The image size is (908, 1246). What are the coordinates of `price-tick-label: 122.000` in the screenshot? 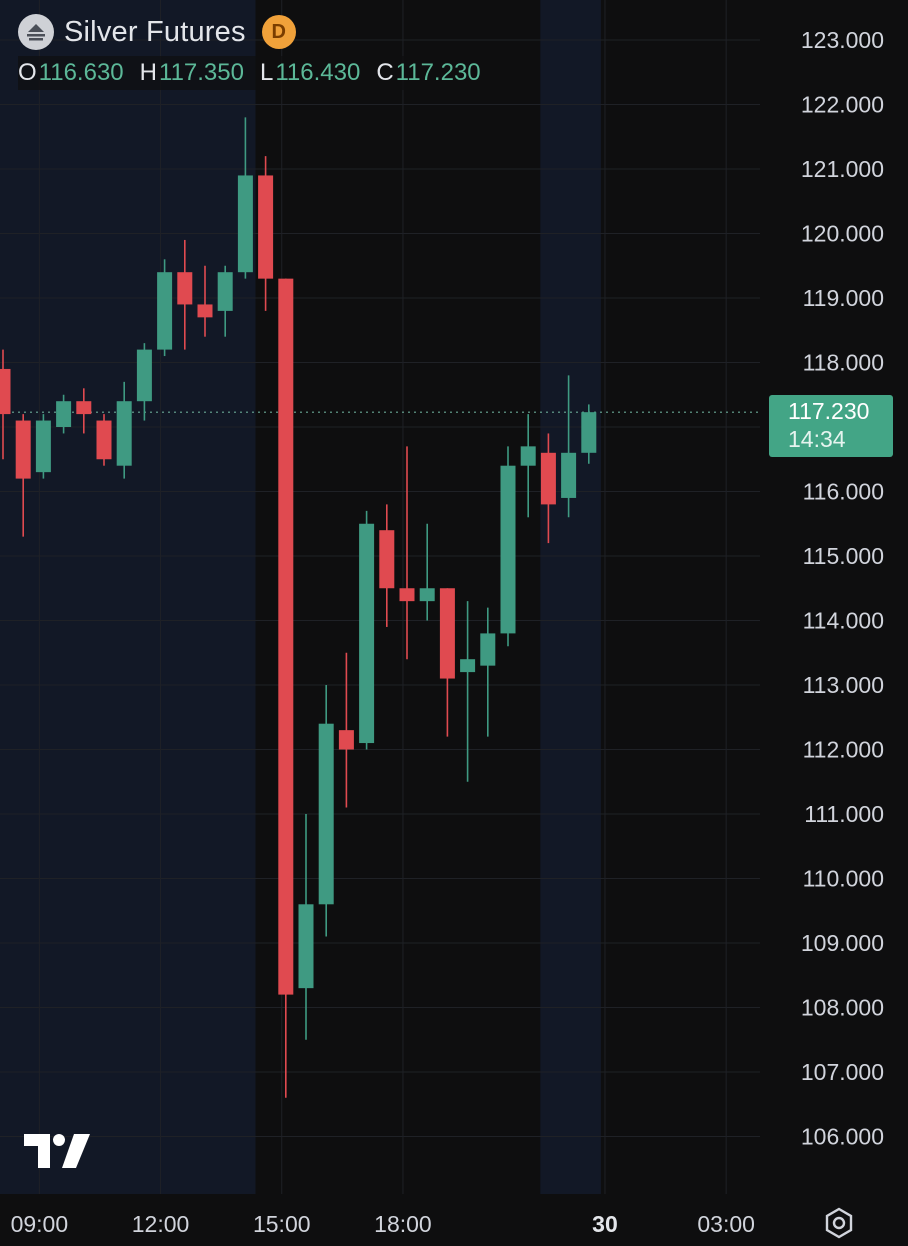 It's located at (842, 105).